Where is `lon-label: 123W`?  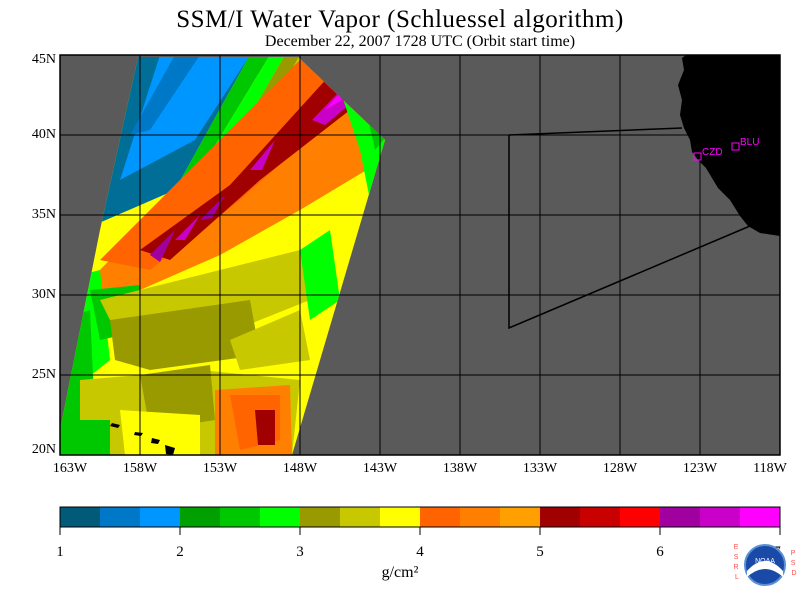
lon-label: 123W is located at coordinates (700, 468).